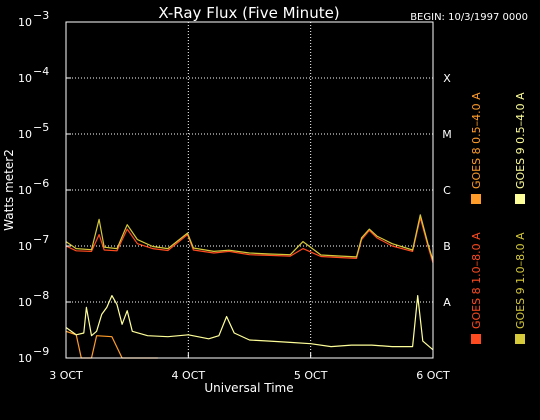 The height and width of the screenshot is (420, 540). I want to click on y-tick-exponent: −5, so click(41, 127).